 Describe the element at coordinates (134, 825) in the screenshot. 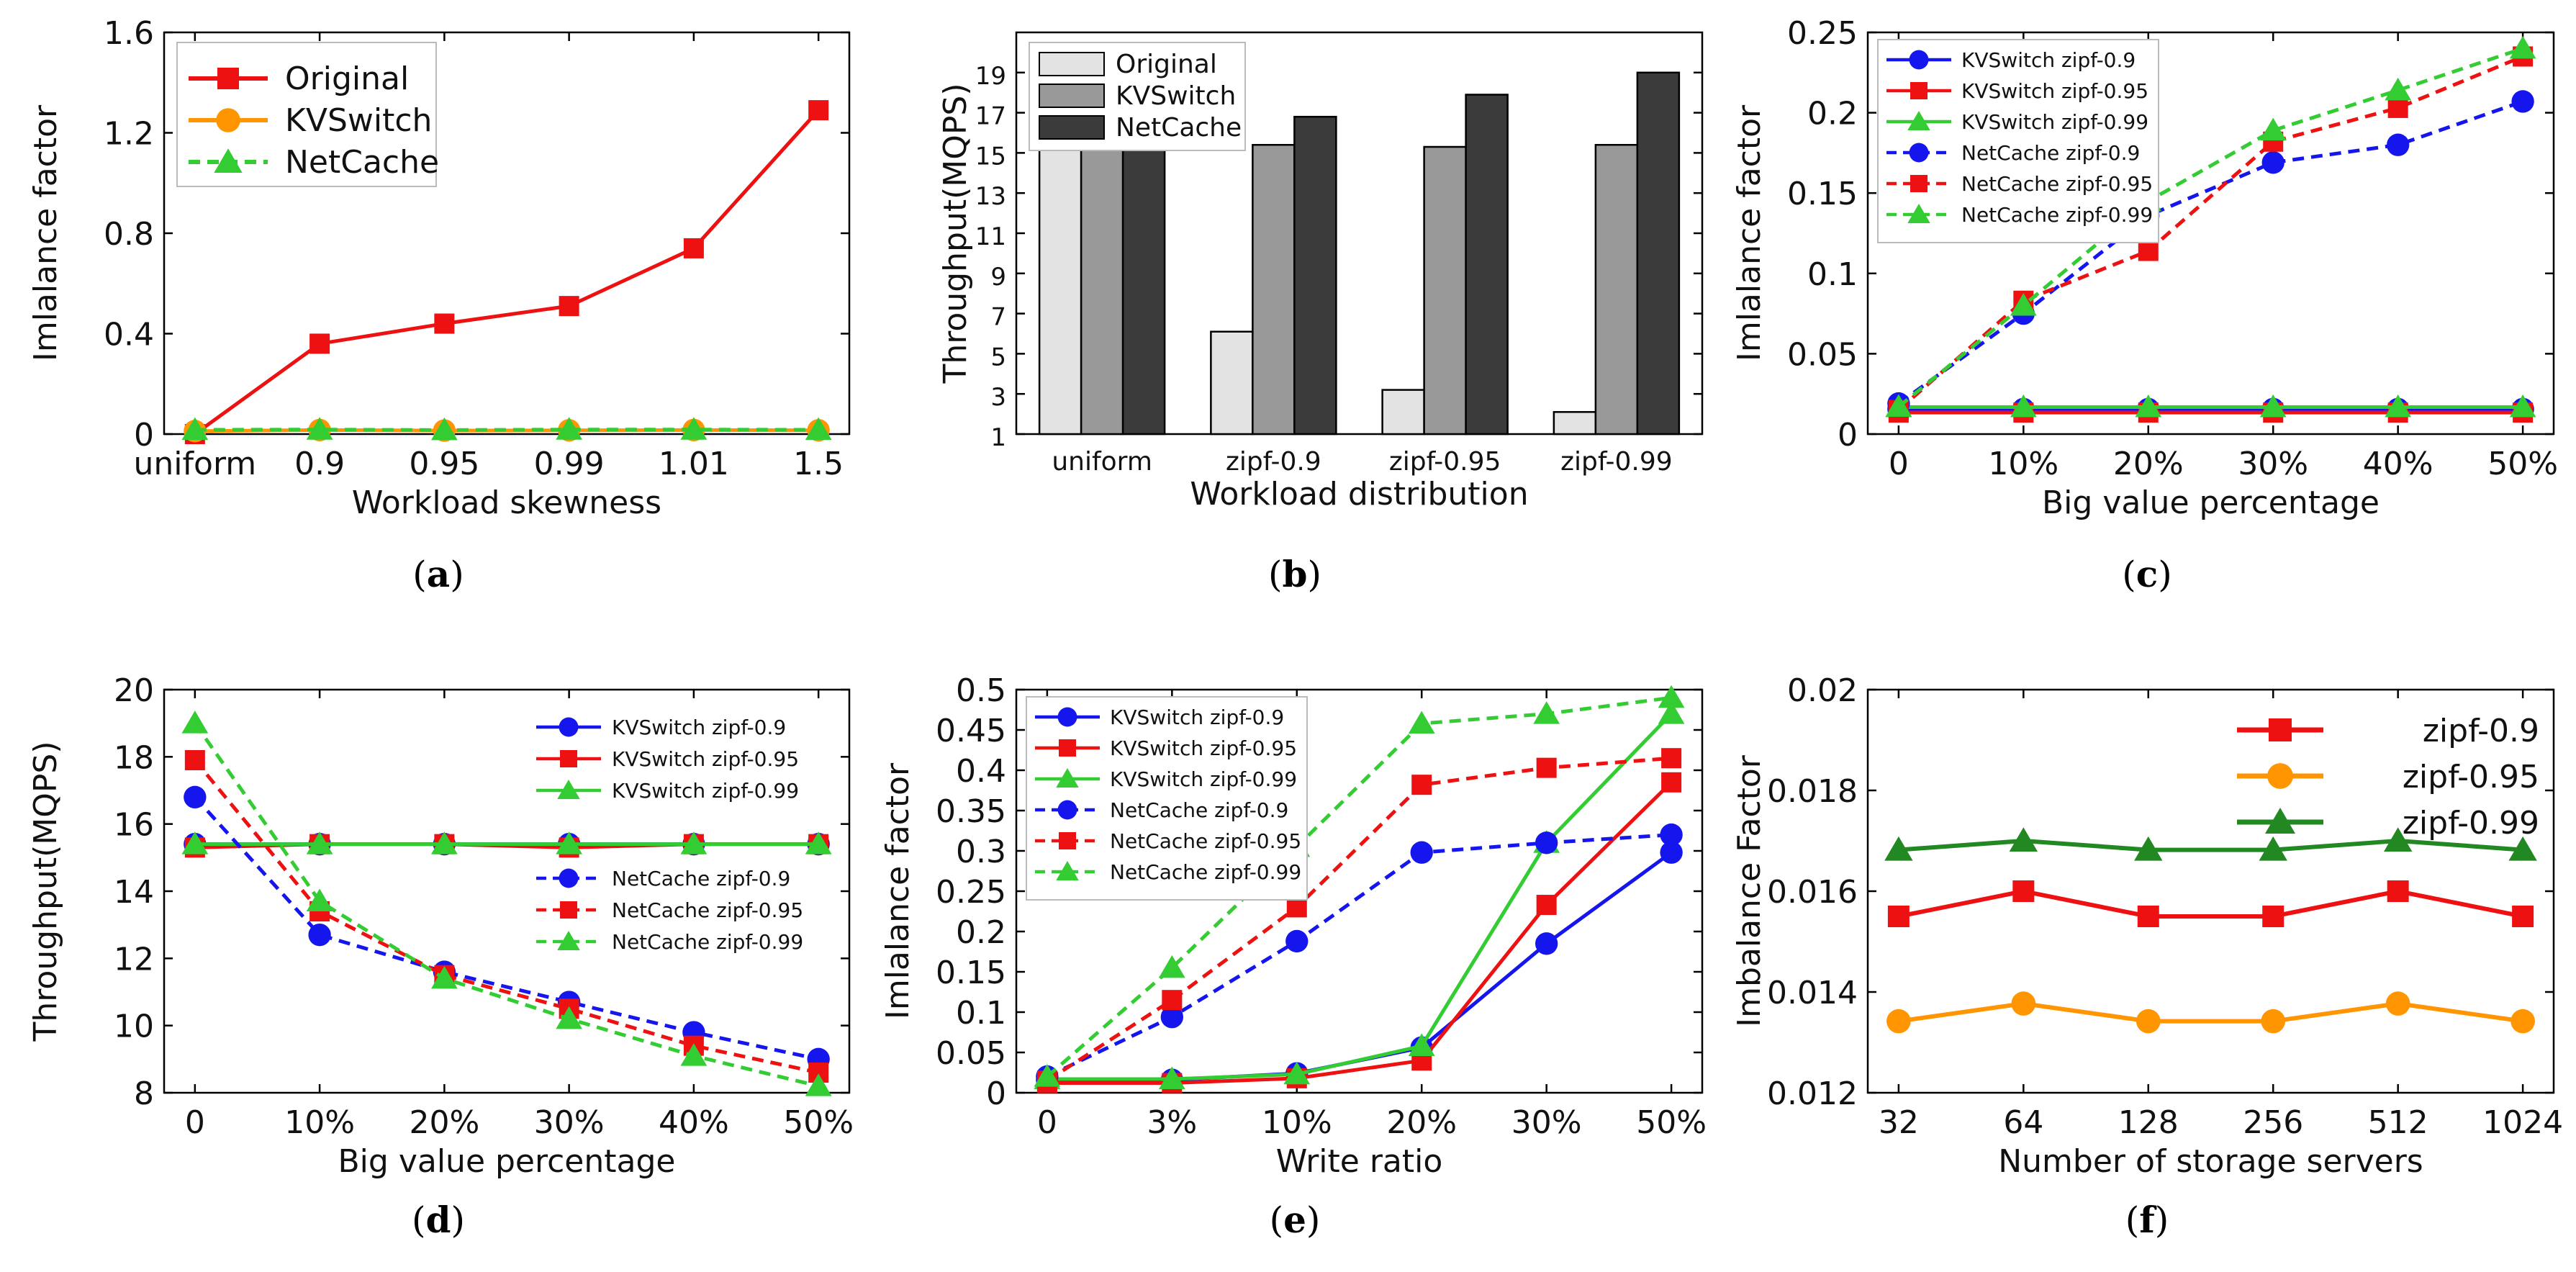

I see `y-tick-label: 16` at that location.